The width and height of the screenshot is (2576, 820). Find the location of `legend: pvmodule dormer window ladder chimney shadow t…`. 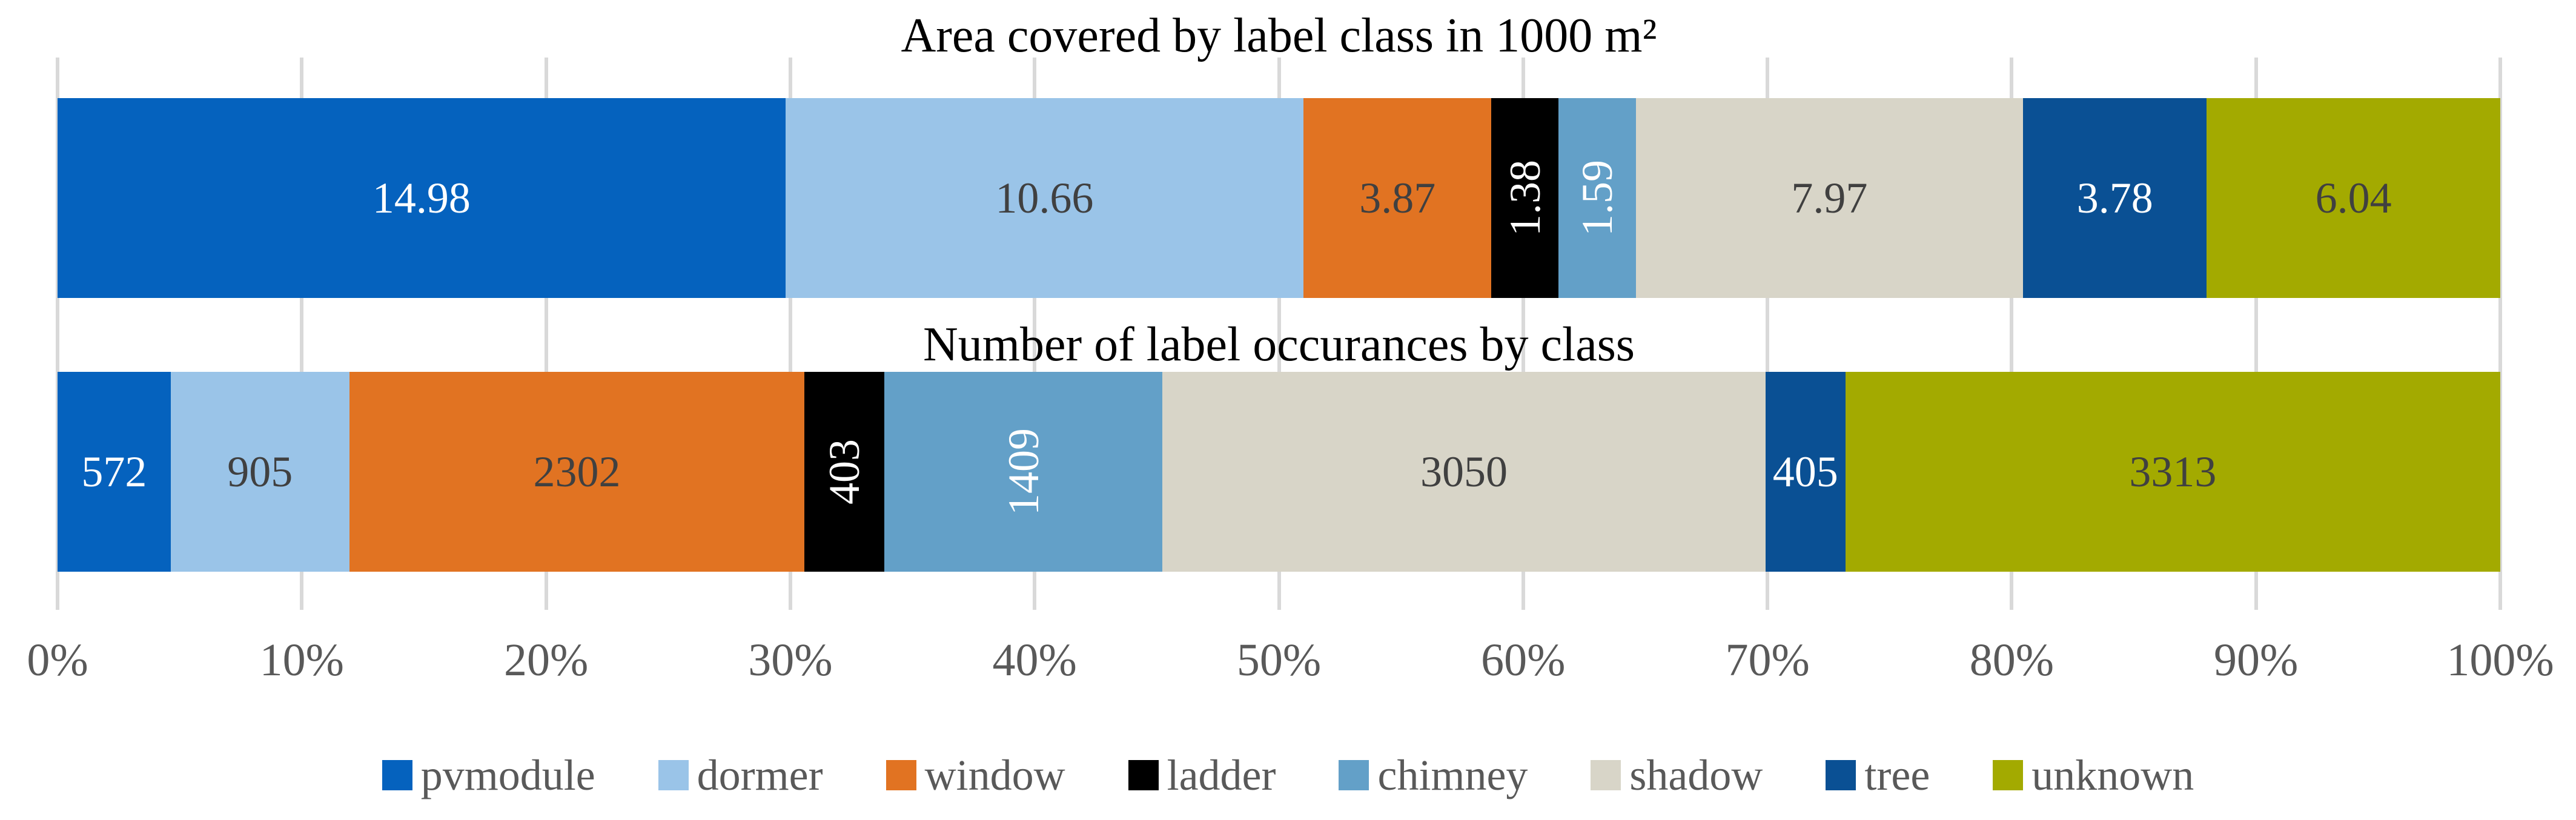

legend: pvmodule dormer window ladder chimney shadow t… is located at coordinates (1288, 775).